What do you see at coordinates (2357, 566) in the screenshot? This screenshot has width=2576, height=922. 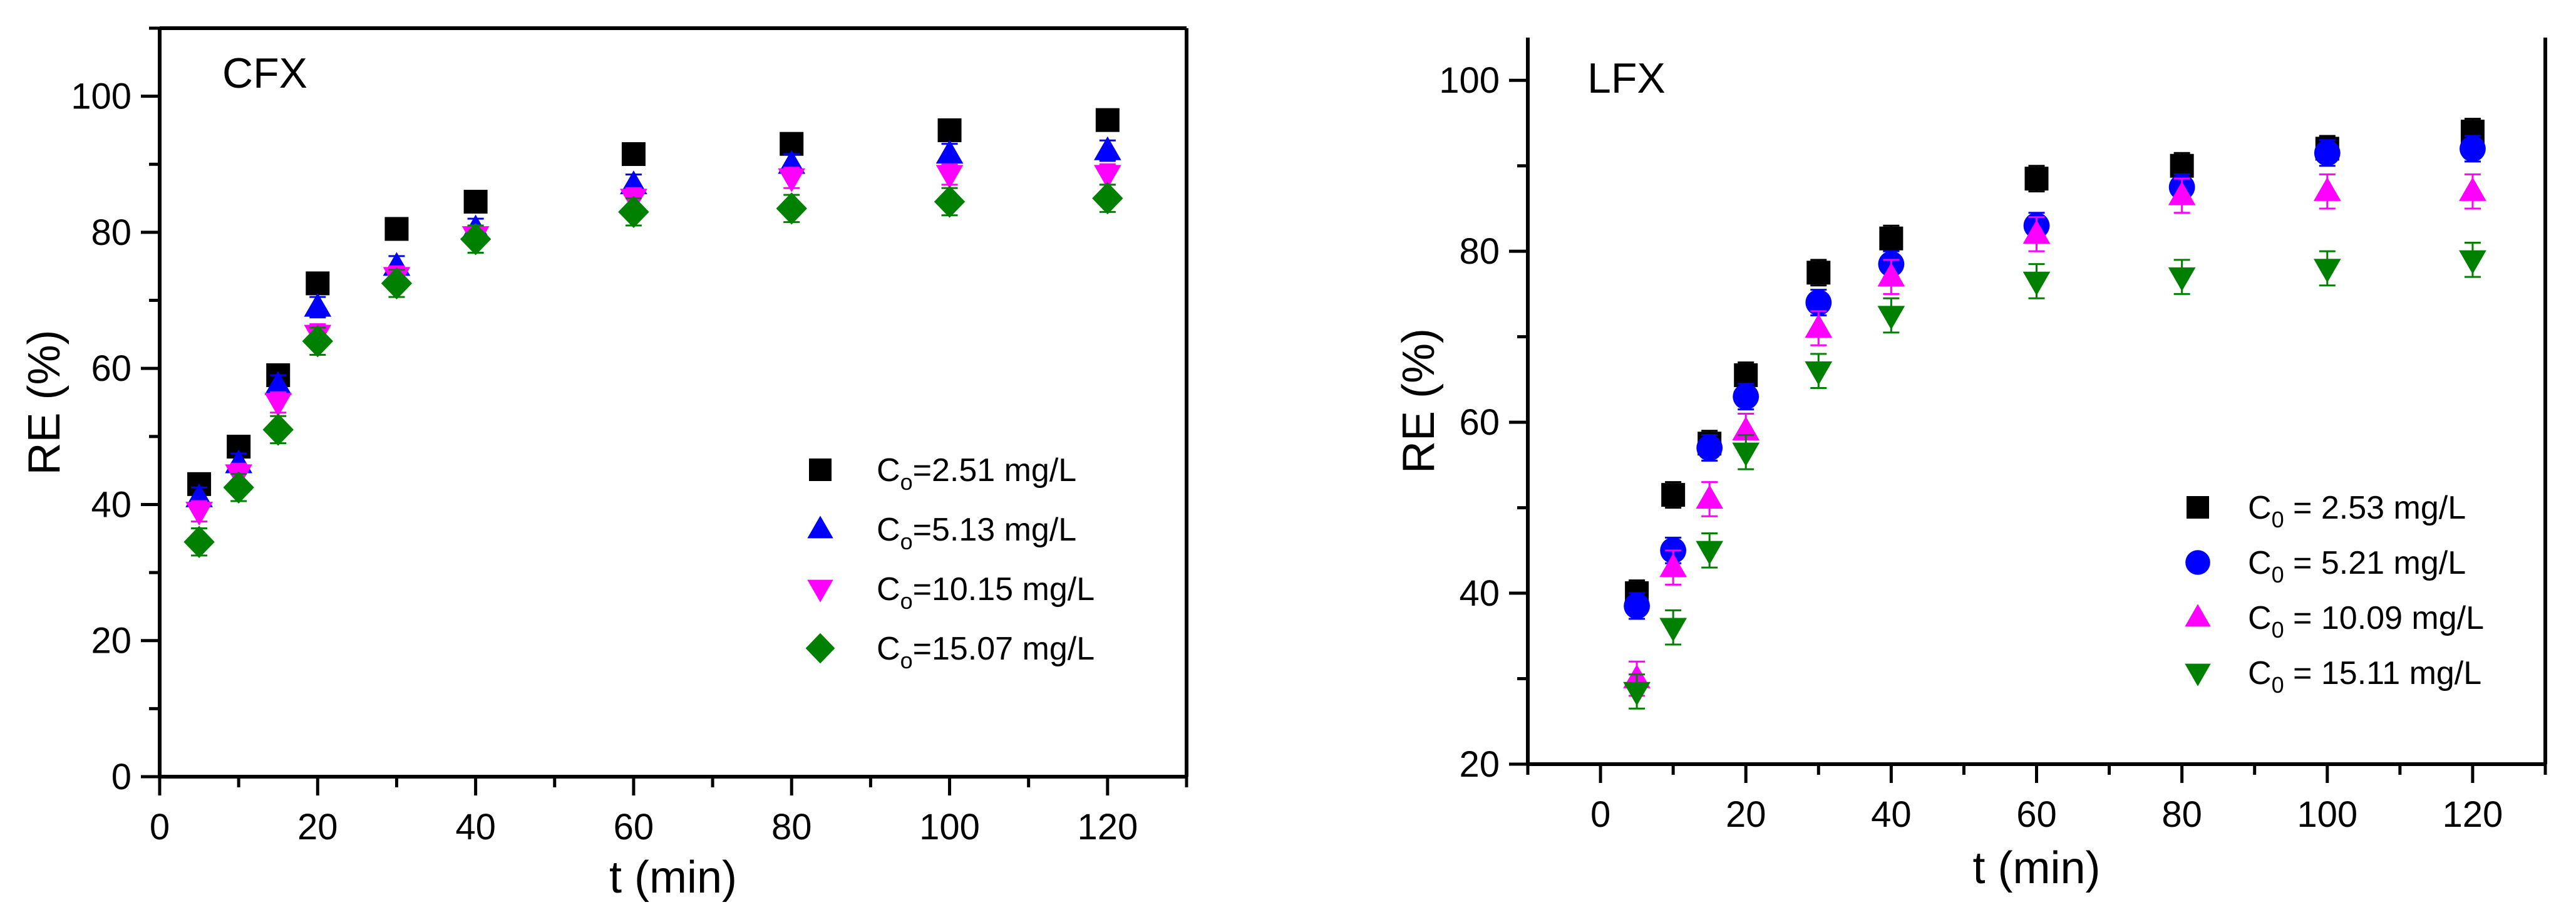 I see `legend-label: C0 = 5.21 mg/L` at bounding box center [2357, 566].